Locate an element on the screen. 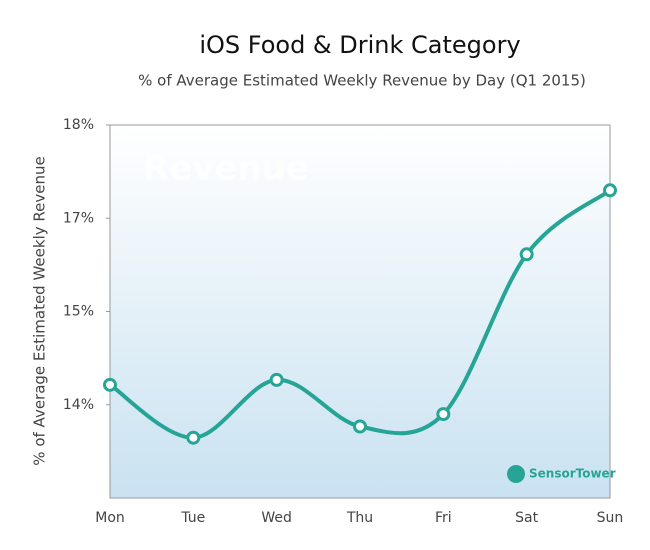 This screenshot has height=550, width=650. chart-title: iOS Food & Drink Category is located at coordinates (359, 45).